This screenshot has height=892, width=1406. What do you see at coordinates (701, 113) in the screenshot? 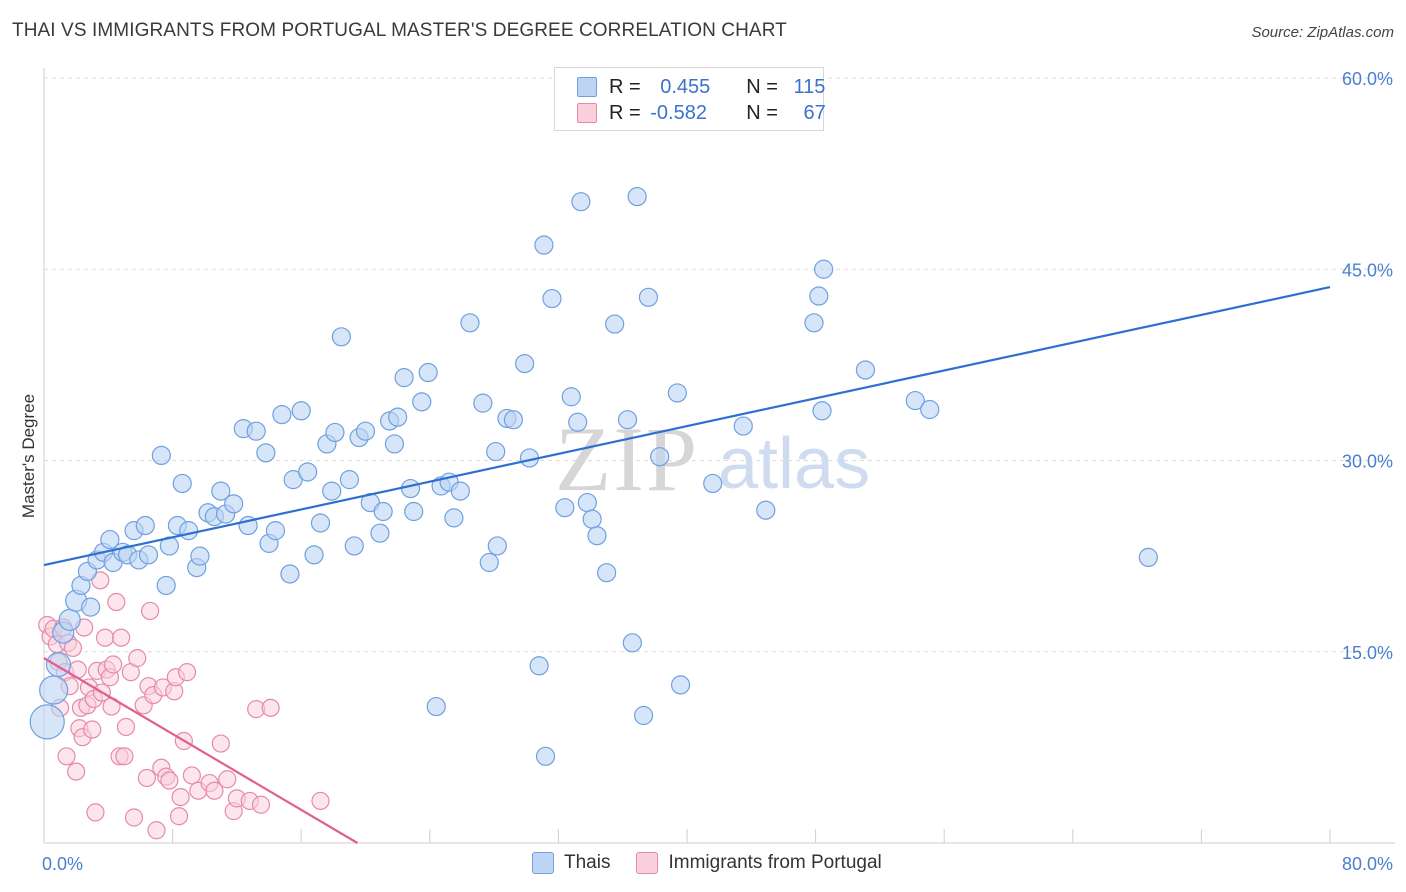
I see `legend-row-portugal: R = -0.582 N = 67` at bounding box center [701, 113].